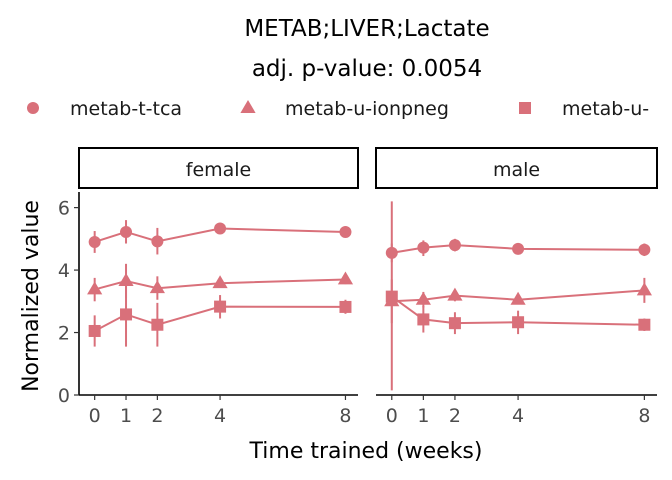 The width and height of the screenshot is (672, 480). Describe the element at coordinates (366, 29) in the screenshot. I see `chart-title: METAB;LIVER;Lactate` at that location.